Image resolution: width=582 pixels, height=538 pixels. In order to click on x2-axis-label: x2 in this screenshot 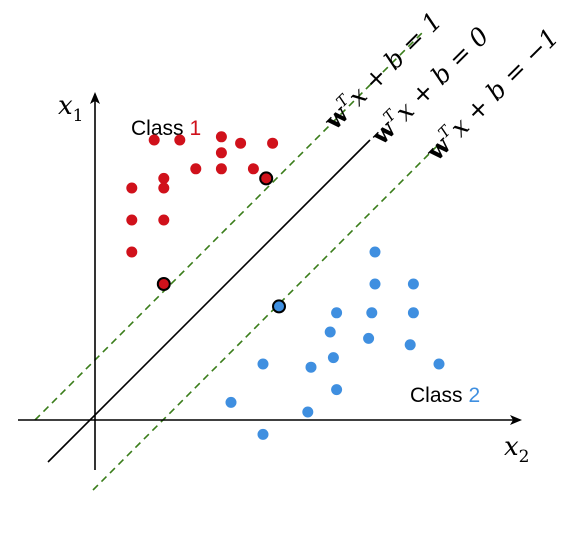, I will do `click(517, 449)`.